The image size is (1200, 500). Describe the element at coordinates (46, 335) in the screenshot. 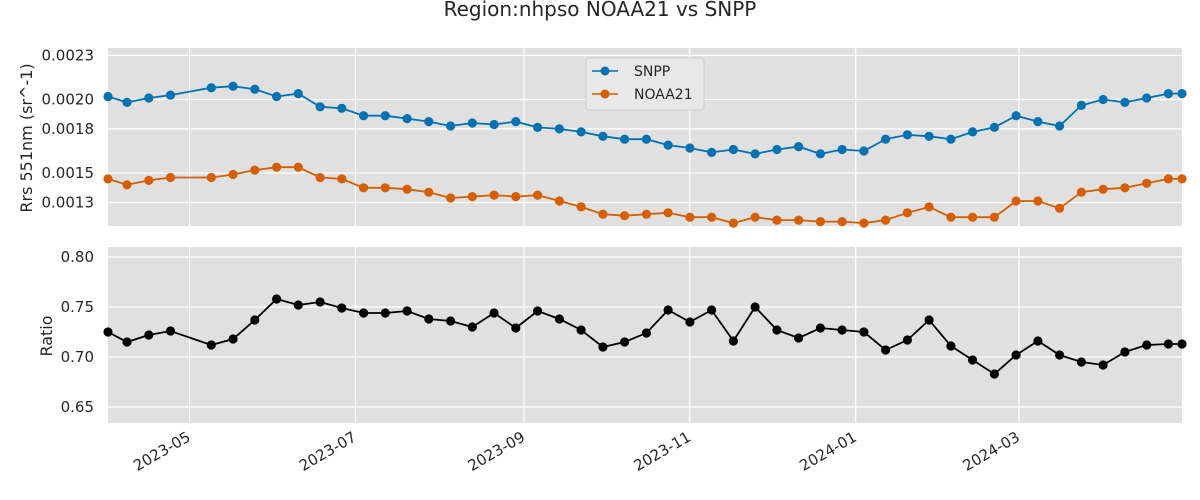

I see `ratio-y-axis-label: Ratio` at that location.